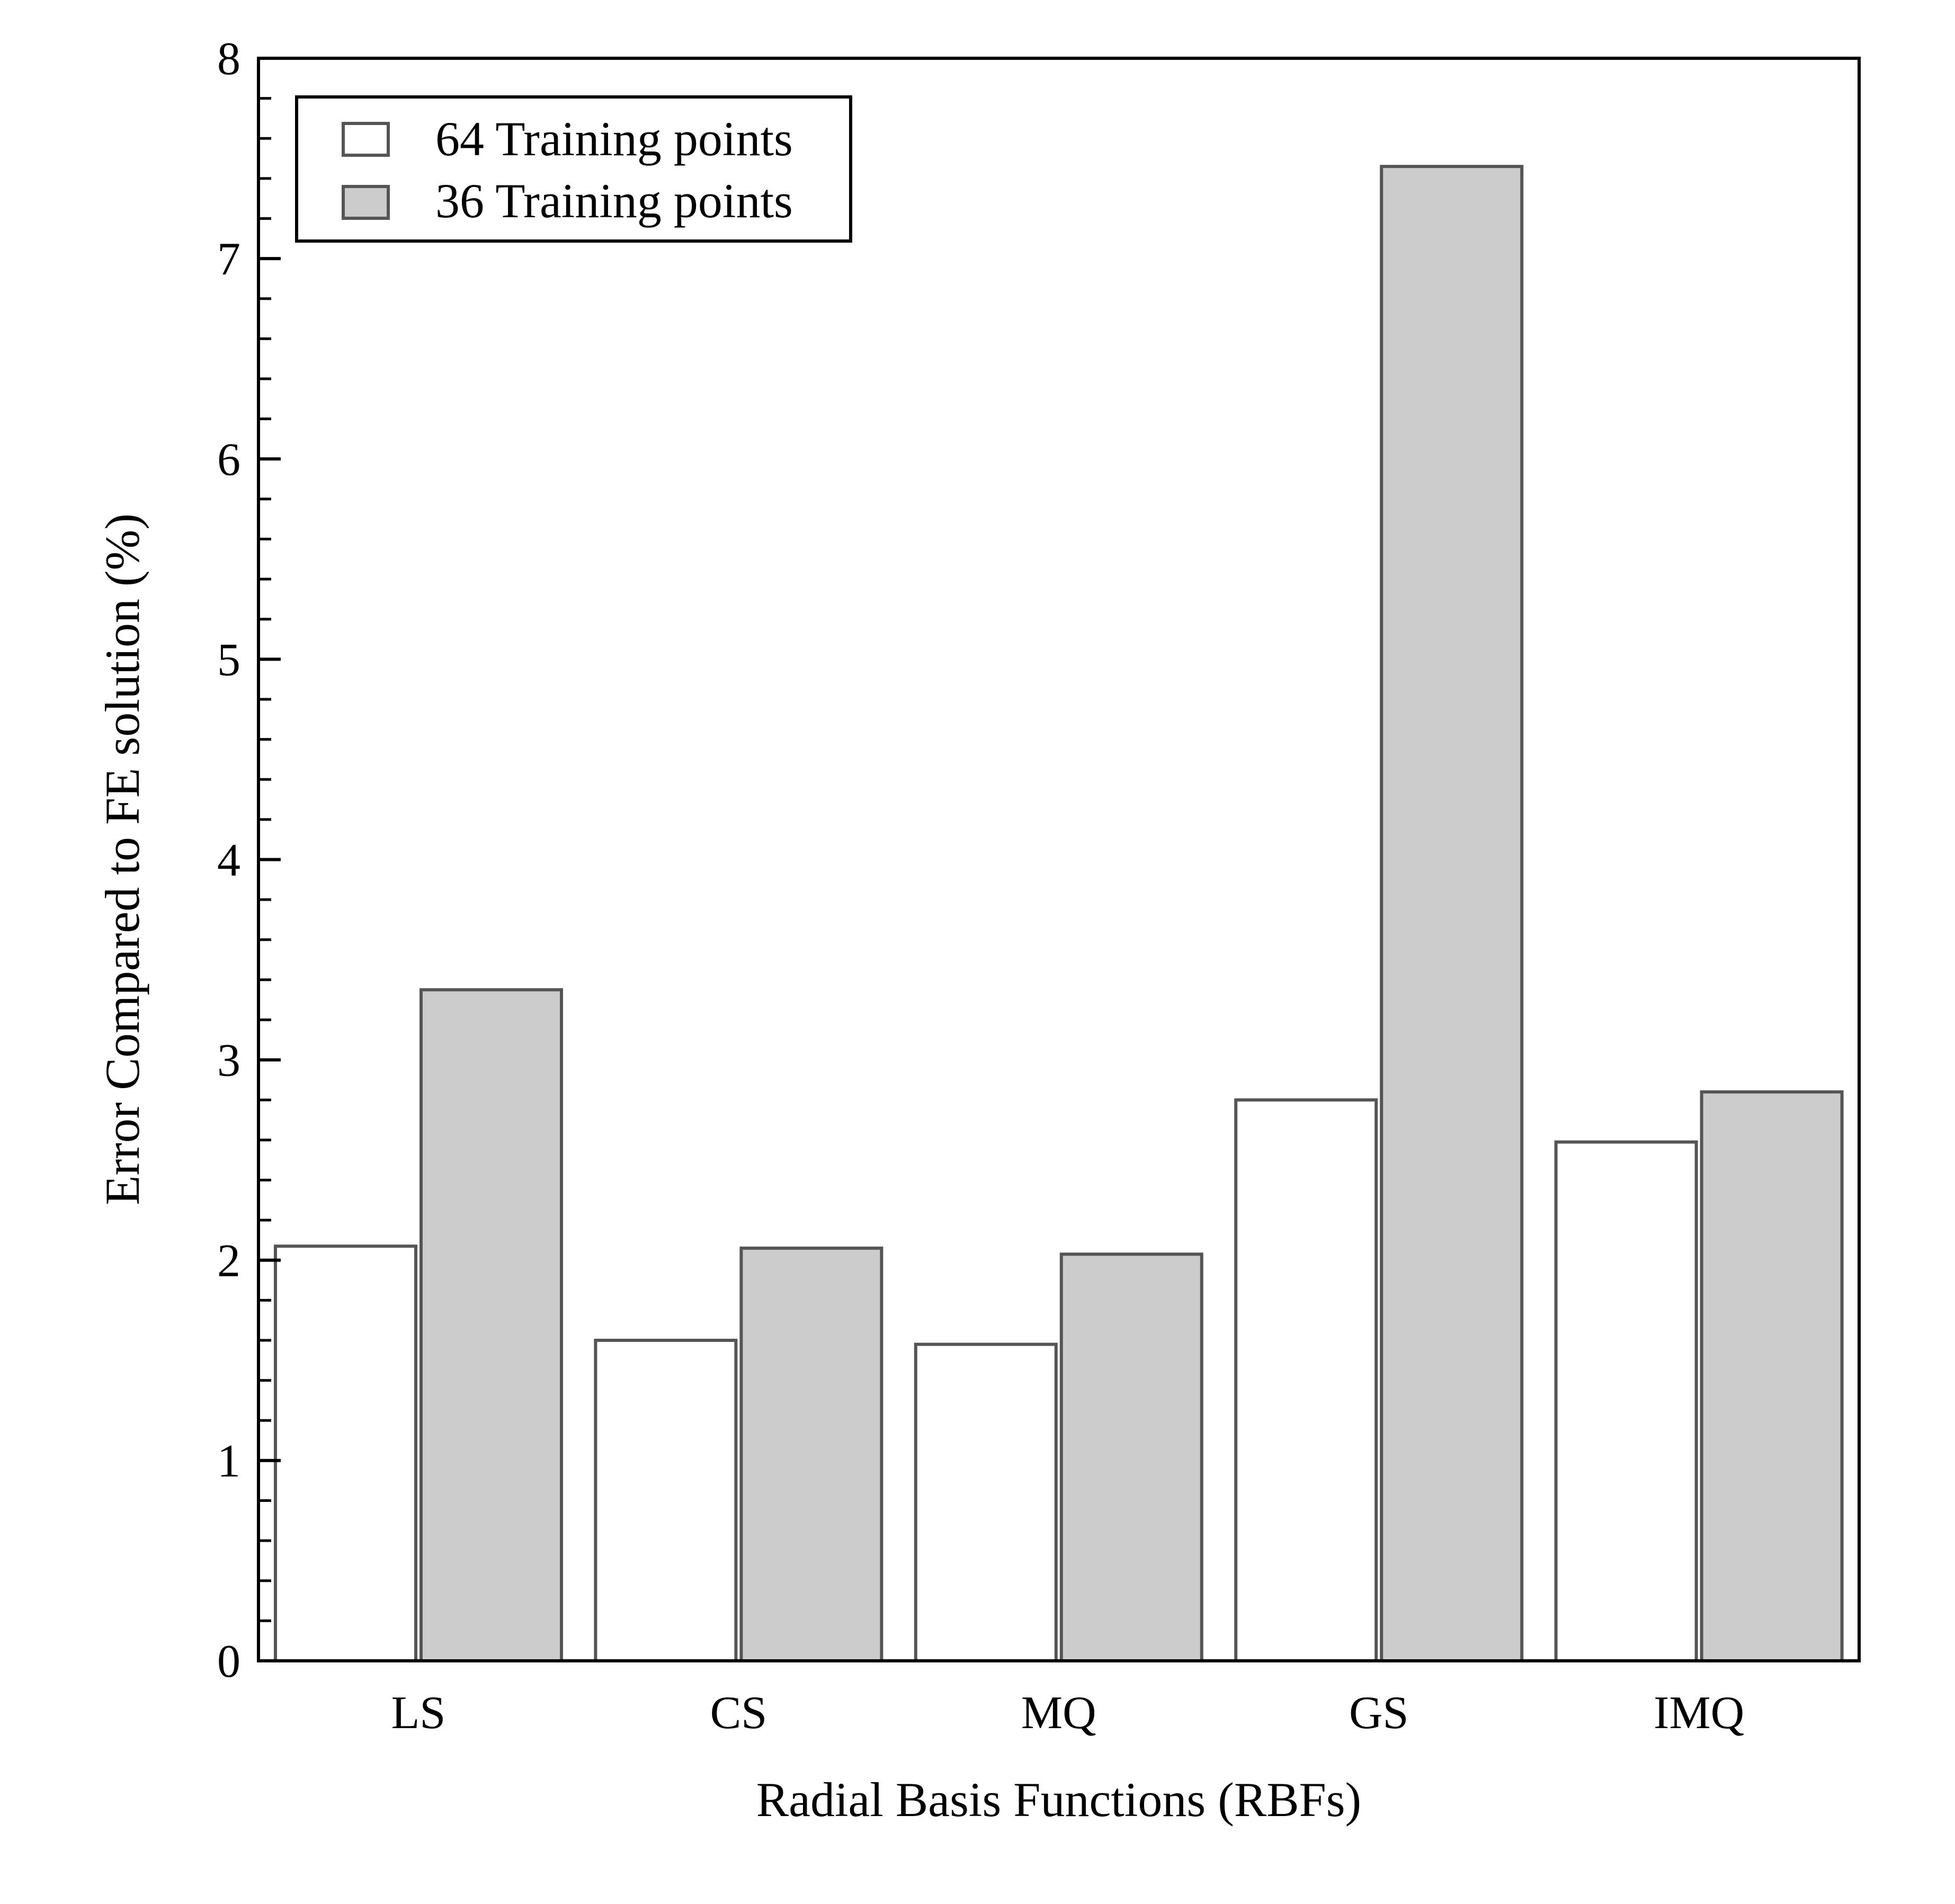 This screenshot has width=1955, height=1904. I want to click on x-tick-label-imq: IMQ, so click(1699, 1713).